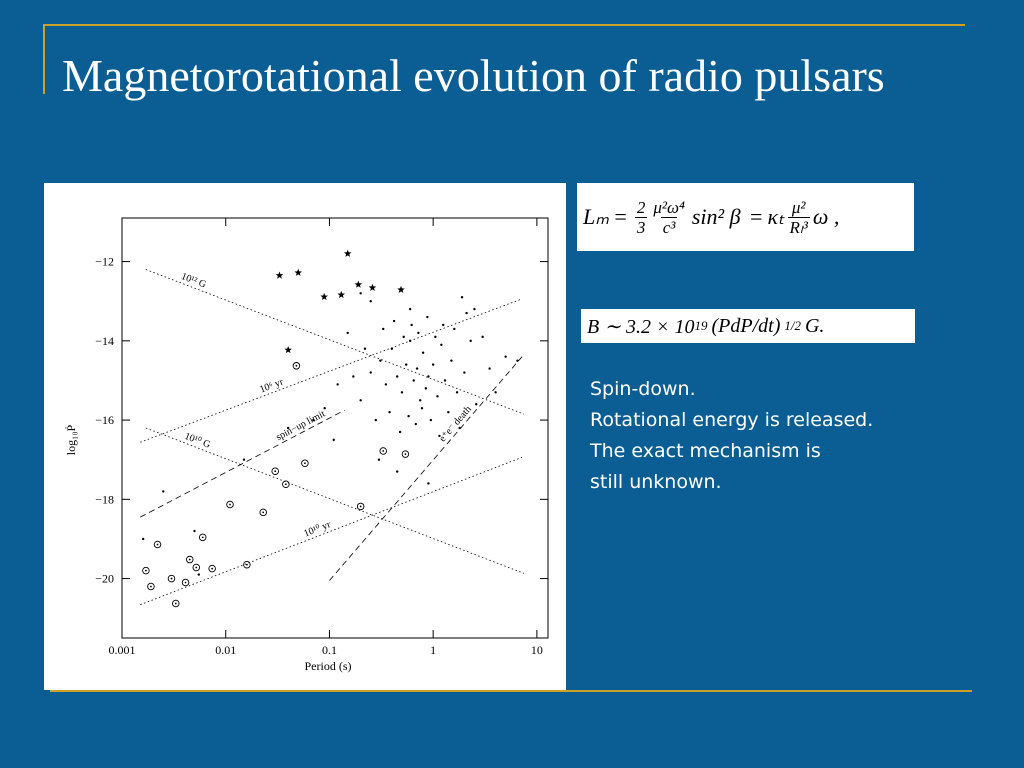  Describe the element at coordinates (596, 216) in the screenshot. I see `eq-term: Lₘ` at that location.